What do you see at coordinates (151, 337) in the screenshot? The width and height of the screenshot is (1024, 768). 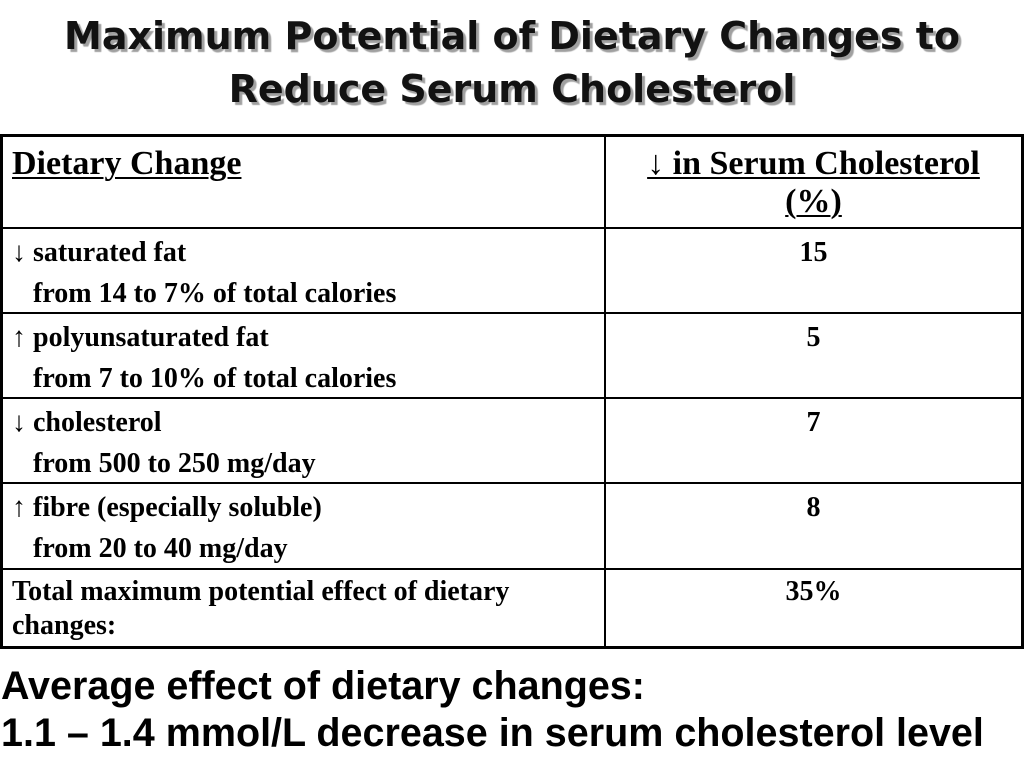 I see `dietary-change-label: polyunsaturated fat` at bounding box center [151, 337].